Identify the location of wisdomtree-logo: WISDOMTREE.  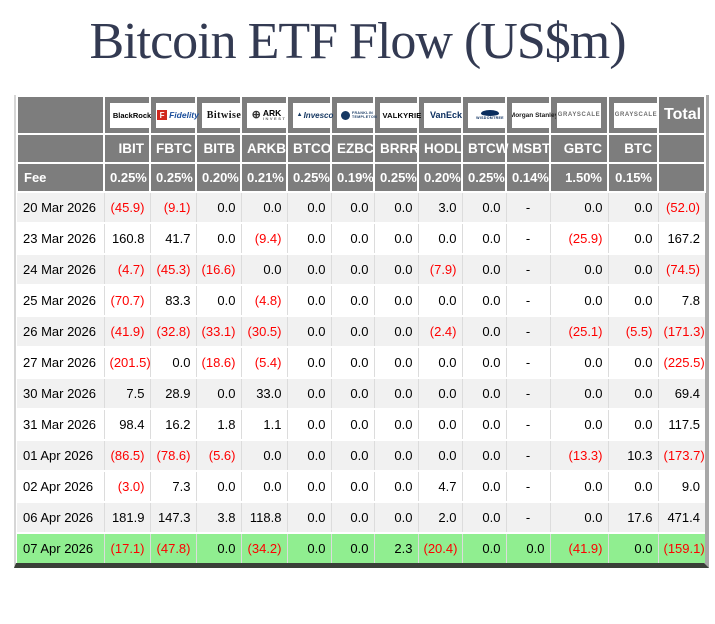
(490, 115).